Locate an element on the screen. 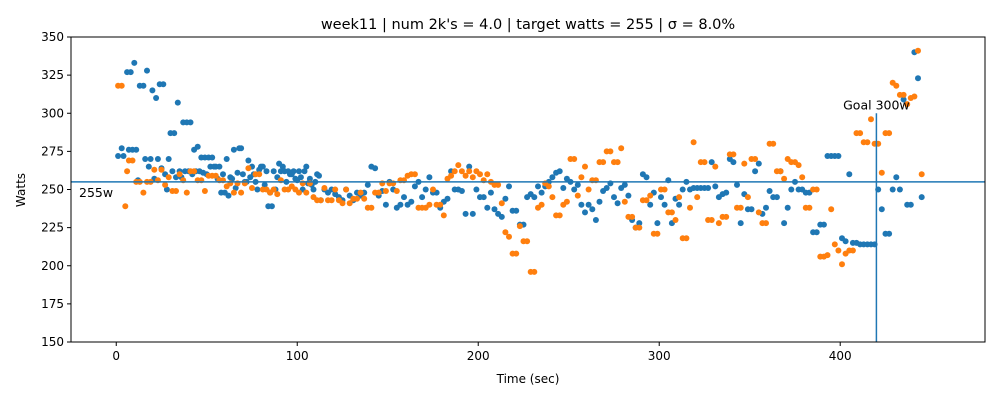 The width and height of the screenshot is (1000, 400). y-tick-label: 225 is located at coordinates (52, 228).